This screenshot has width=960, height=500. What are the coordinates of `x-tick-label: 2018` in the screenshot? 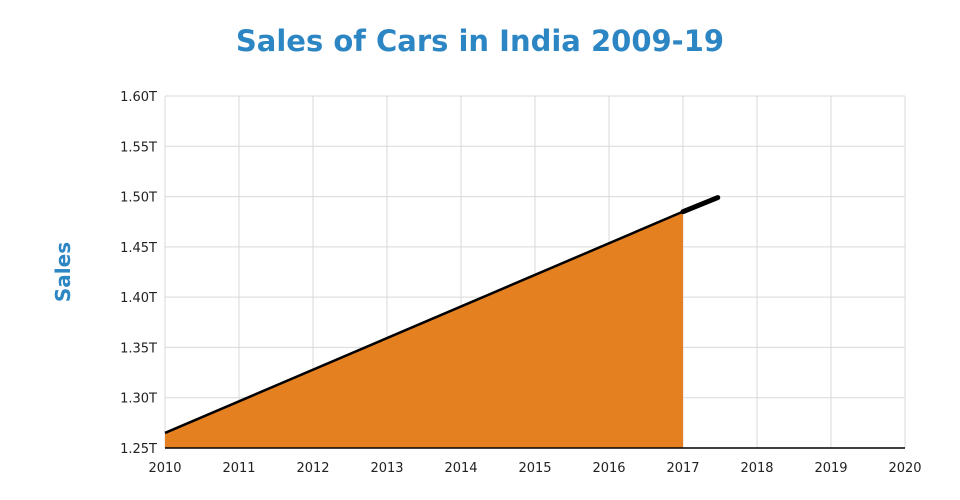 It's located at (756, 468).